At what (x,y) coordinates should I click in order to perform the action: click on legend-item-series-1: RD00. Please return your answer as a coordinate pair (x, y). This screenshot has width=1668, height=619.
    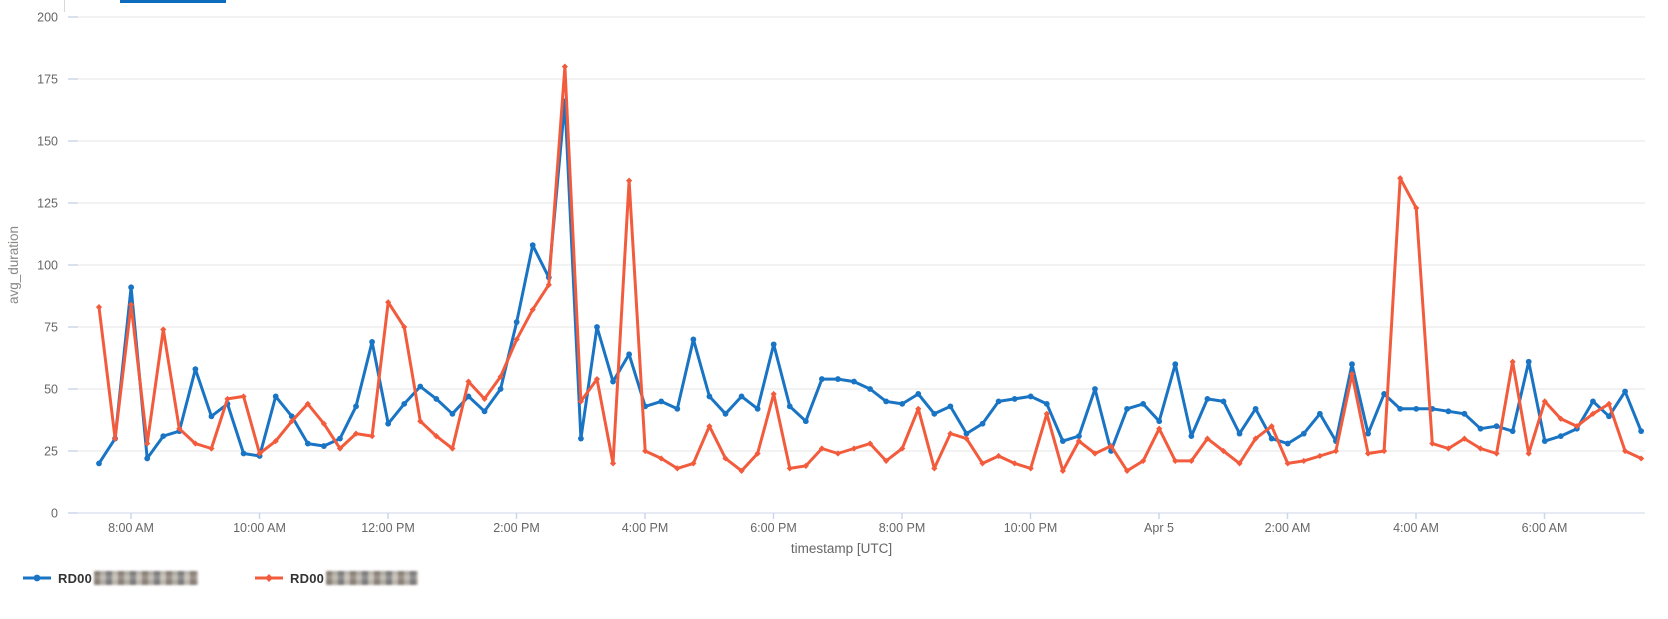
    Looking at the image, I should click on (110, 578).